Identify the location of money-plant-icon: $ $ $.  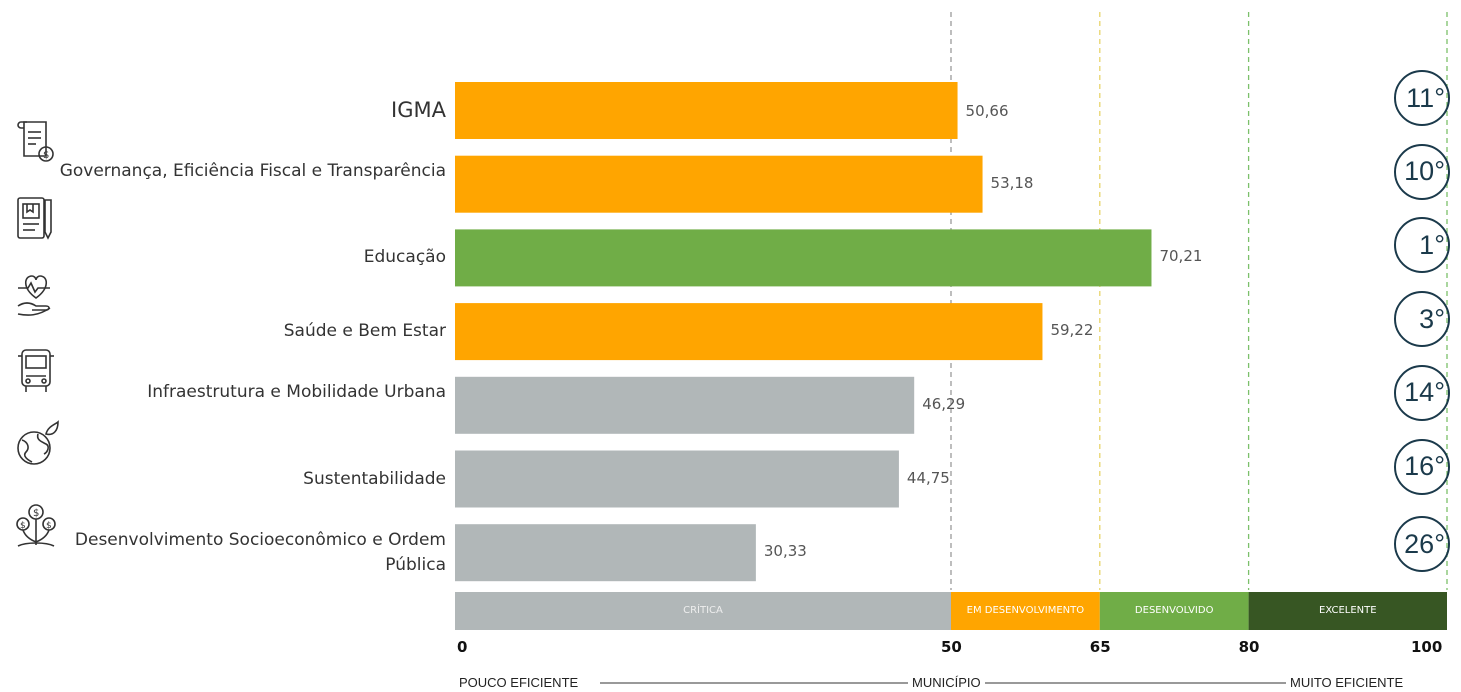
(36, 525).